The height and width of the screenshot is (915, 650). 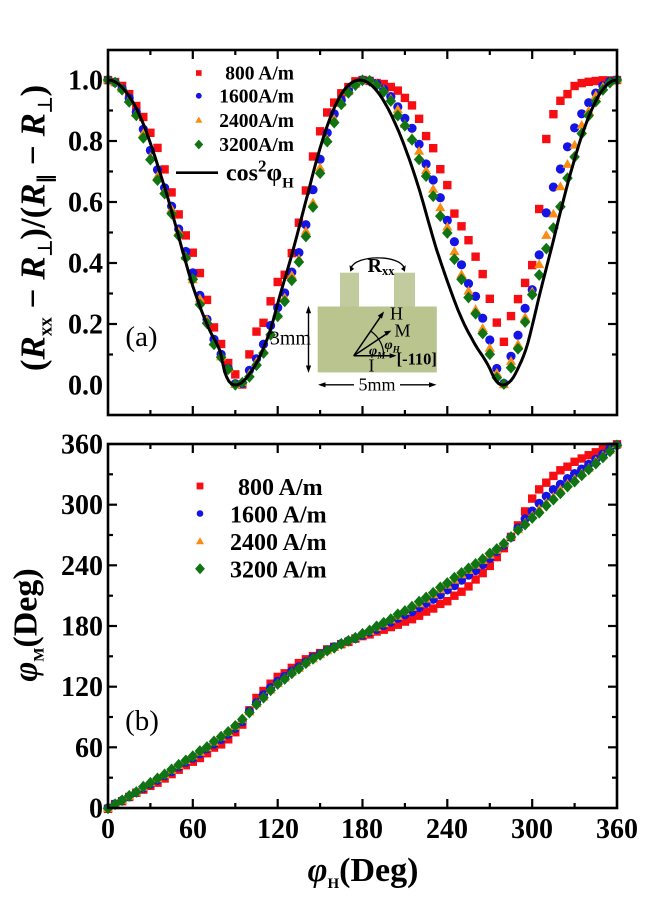 I want to click on svg-text: 0.6, so click(x=85, y=203).